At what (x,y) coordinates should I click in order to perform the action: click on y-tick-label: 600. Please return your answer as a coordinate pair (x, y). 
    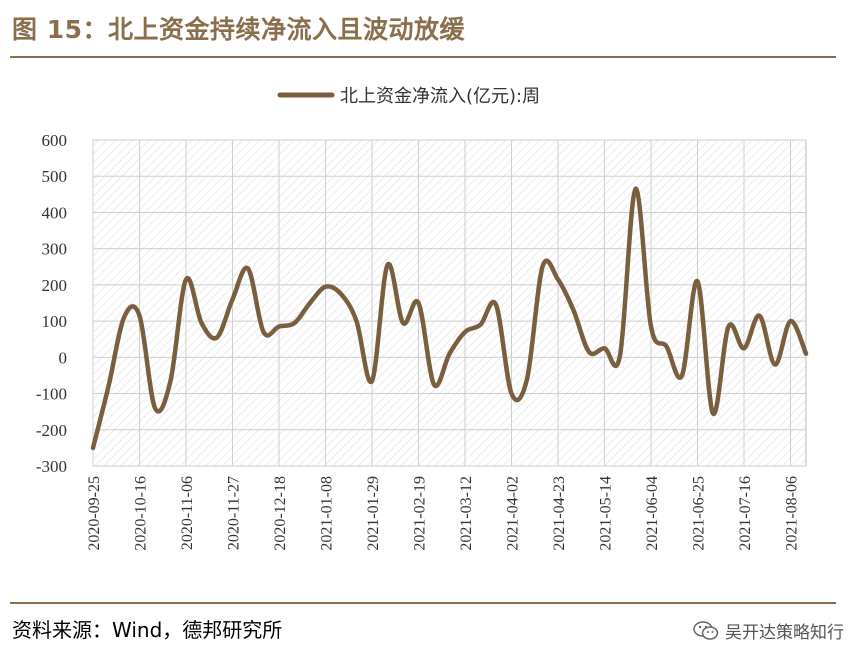
    Looking at the image, I should click on (55, 140).